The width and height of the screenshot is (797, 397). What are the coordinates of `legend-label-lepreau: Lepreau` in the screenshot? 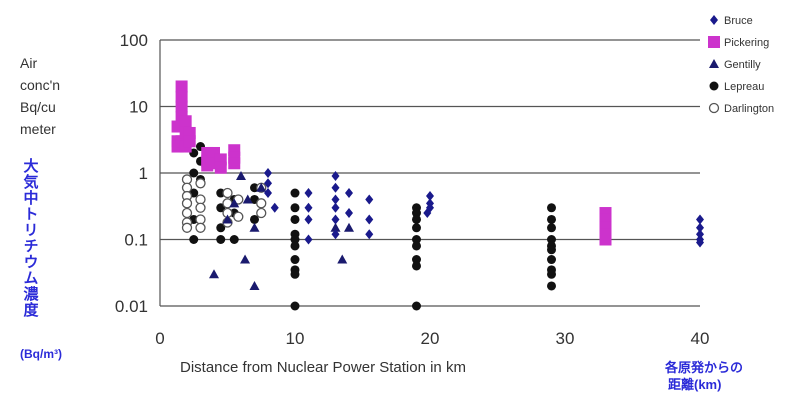 It's located at (744, 87).